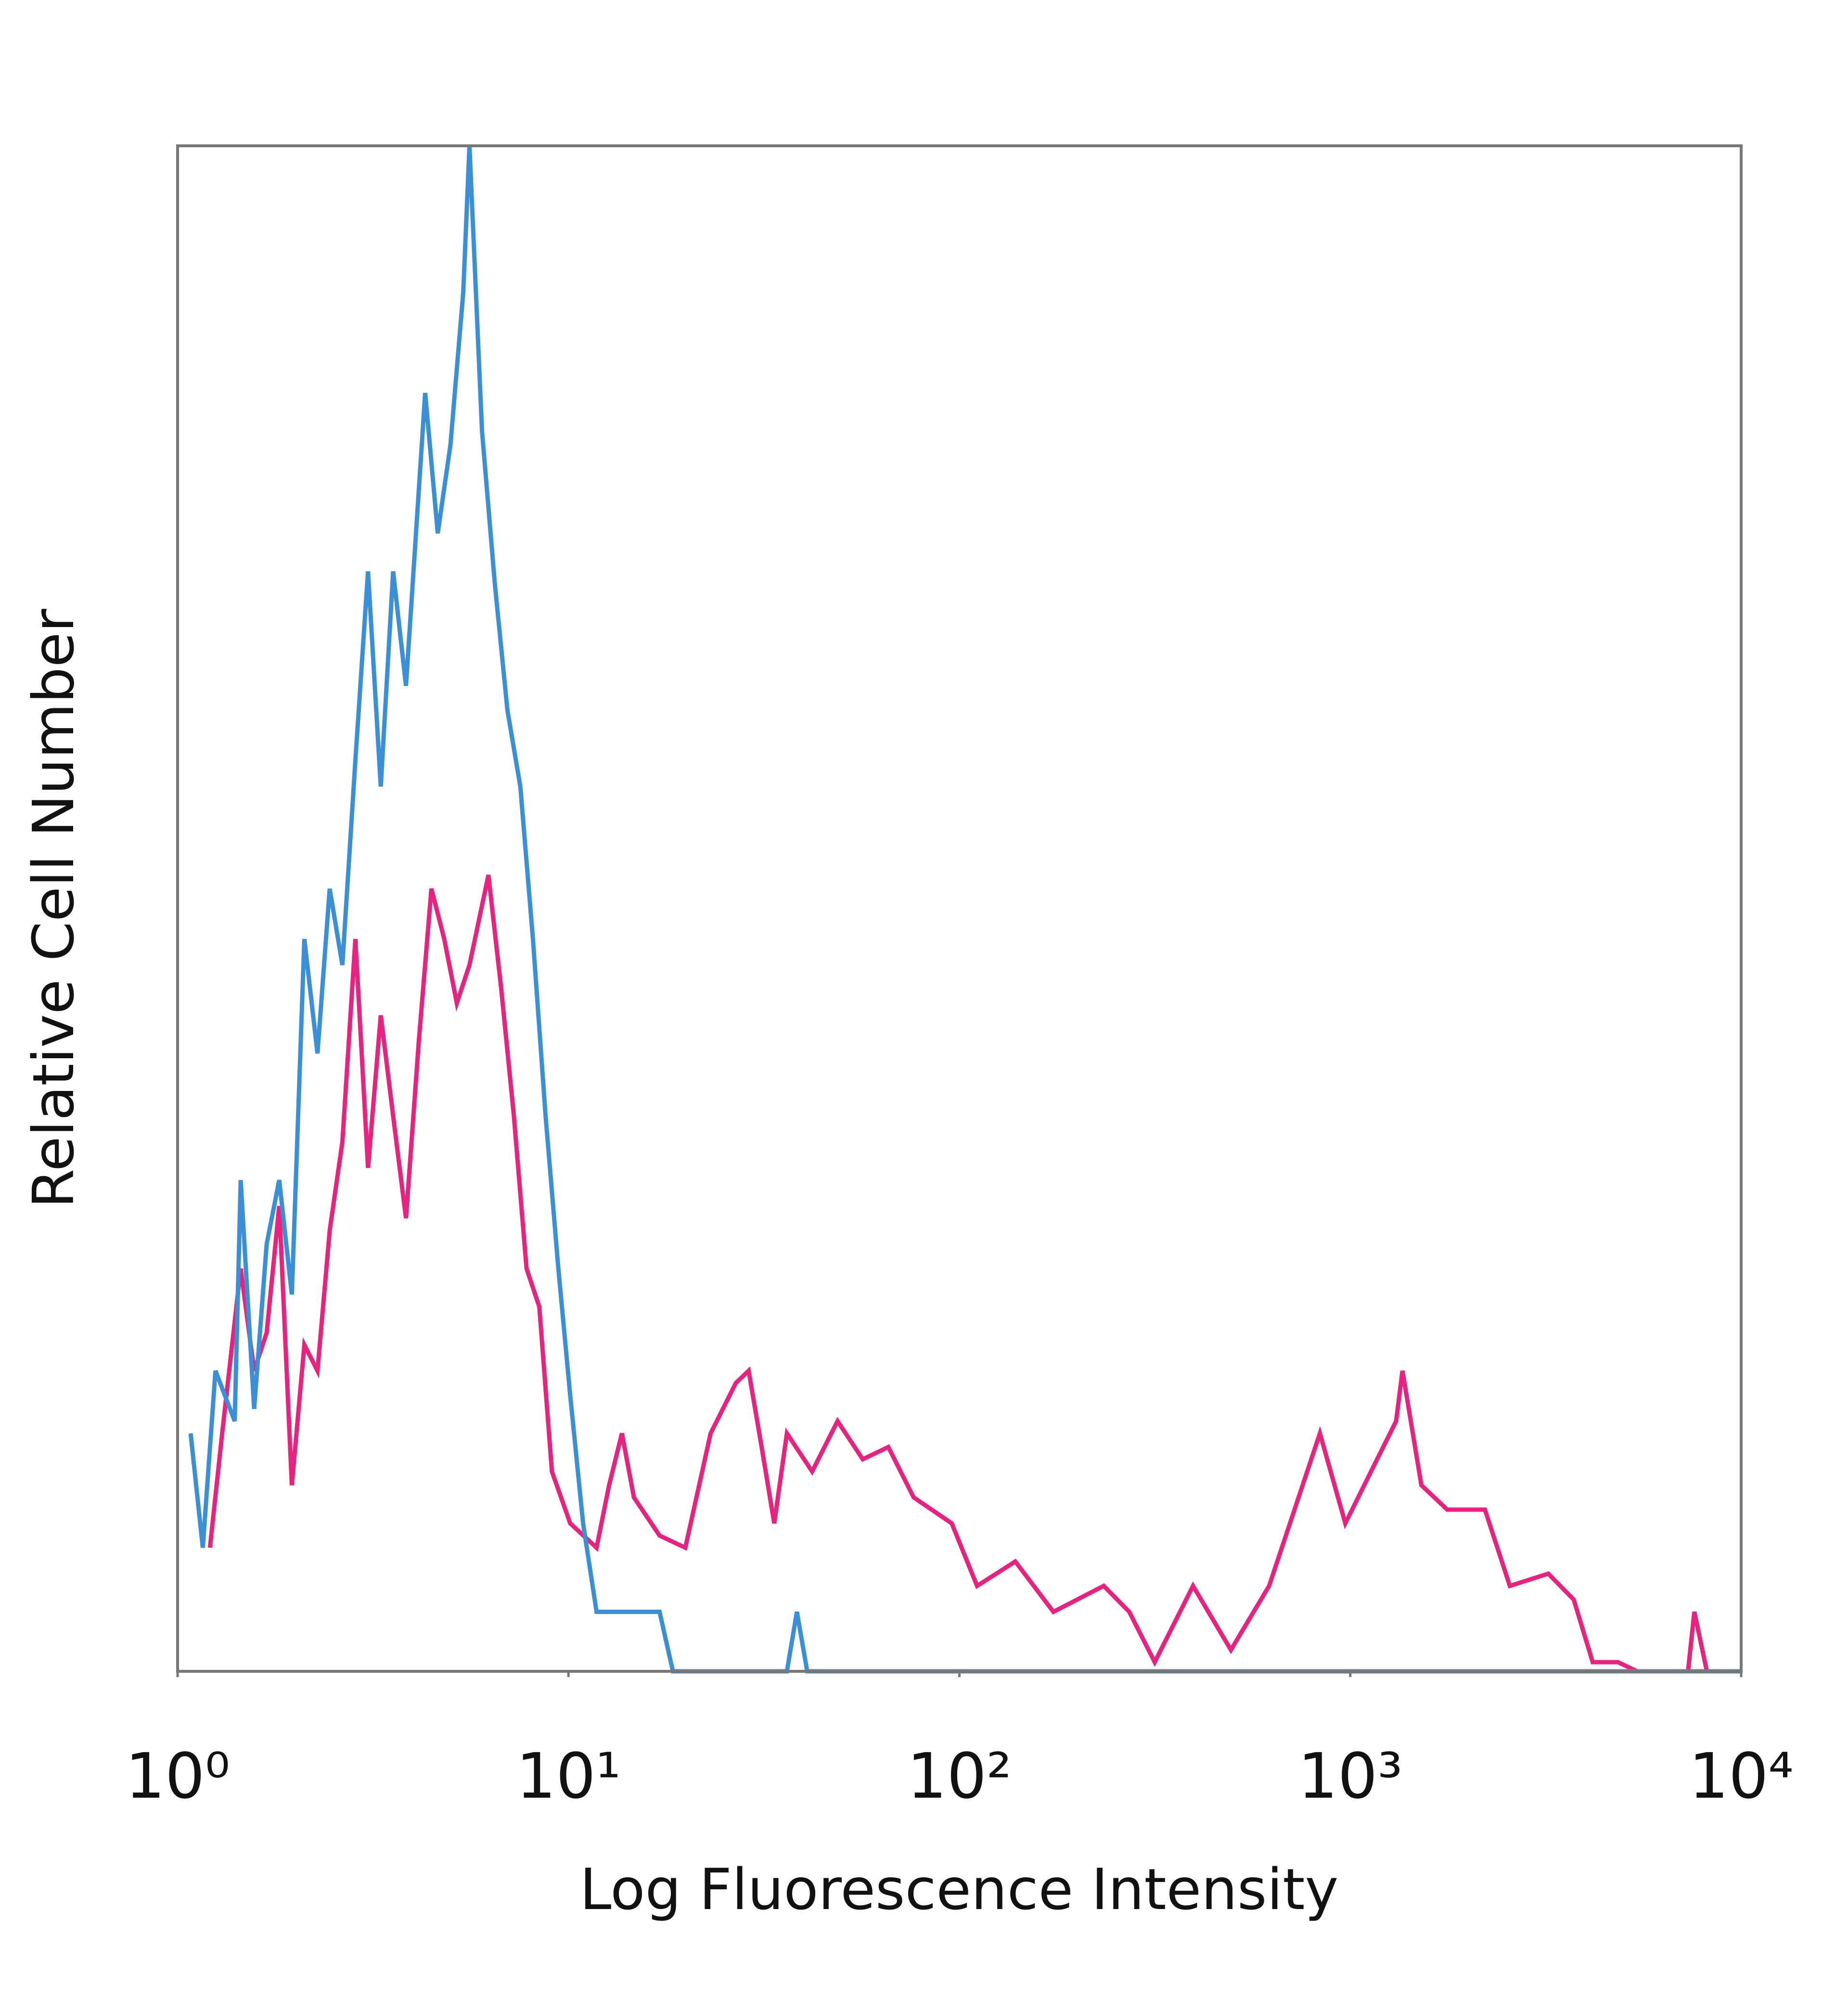 This screenshot has height=2000, width=1848. Describe the element at coordinates (53, 908) in the screenshot. I see `y-axis-title: Relative Cell Number` at that location.